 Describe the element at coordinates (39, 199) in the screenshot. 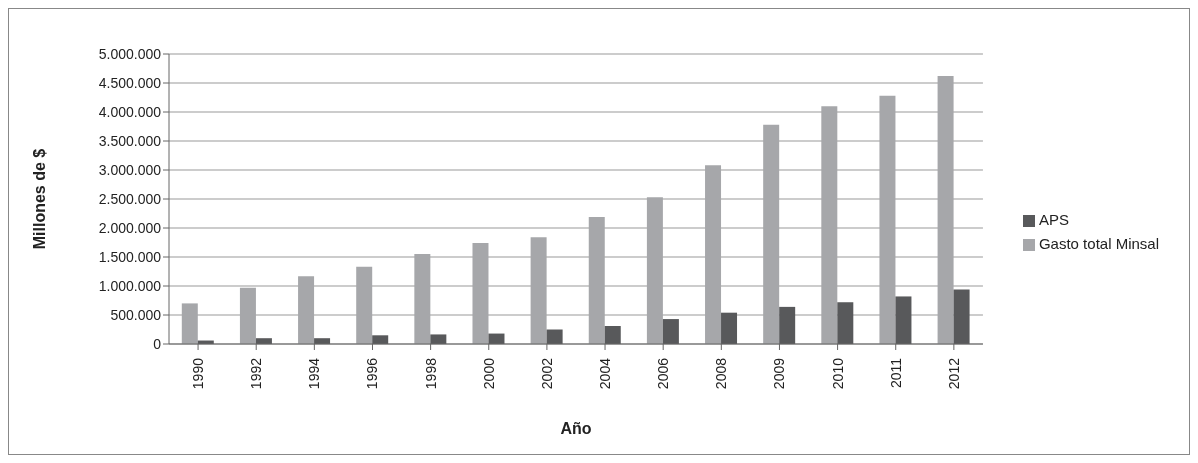

I see `y-axis-title: Millones de $` at that location.